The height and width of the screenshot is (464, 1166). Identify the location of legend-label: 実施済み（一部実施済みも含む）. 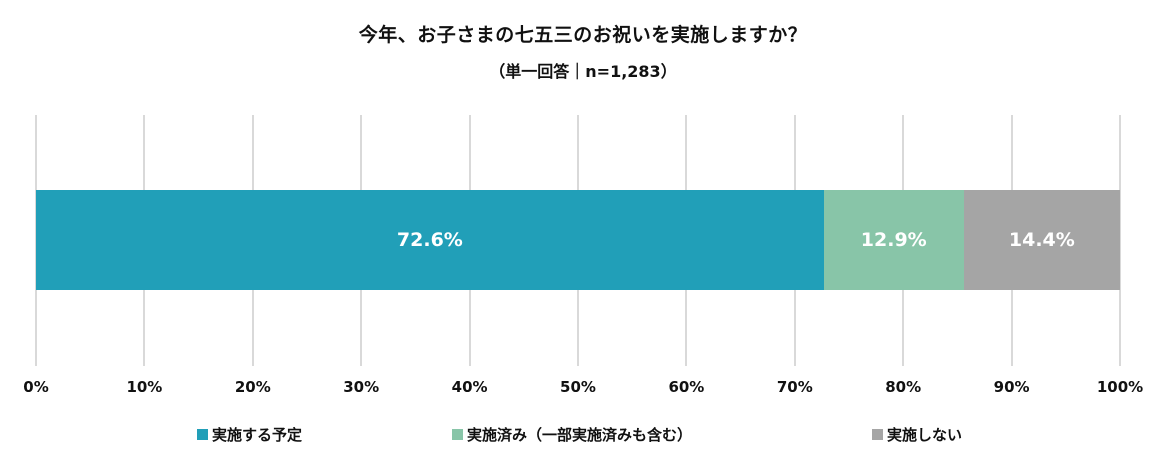
(580, 435).